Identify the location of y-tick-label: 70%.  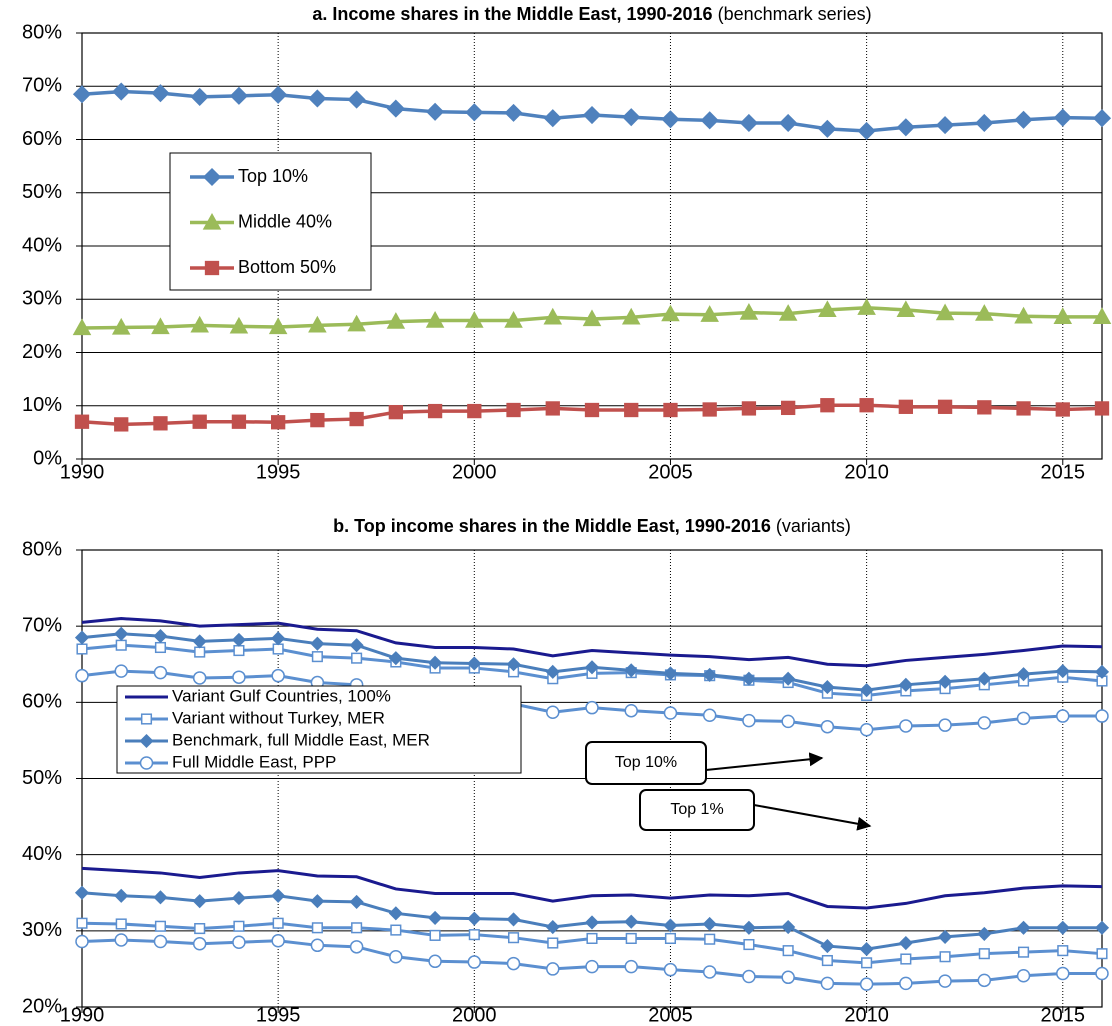
(42, 625).